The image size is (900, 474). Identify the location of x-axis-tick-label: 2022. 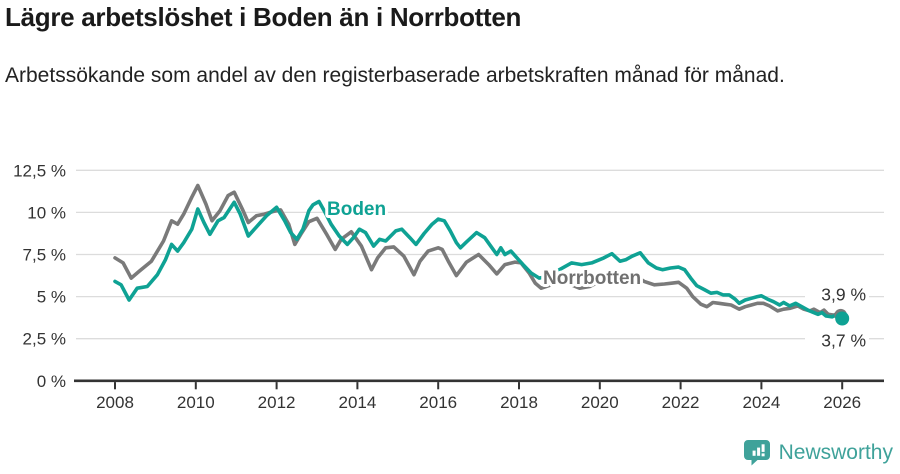
(681, 402).